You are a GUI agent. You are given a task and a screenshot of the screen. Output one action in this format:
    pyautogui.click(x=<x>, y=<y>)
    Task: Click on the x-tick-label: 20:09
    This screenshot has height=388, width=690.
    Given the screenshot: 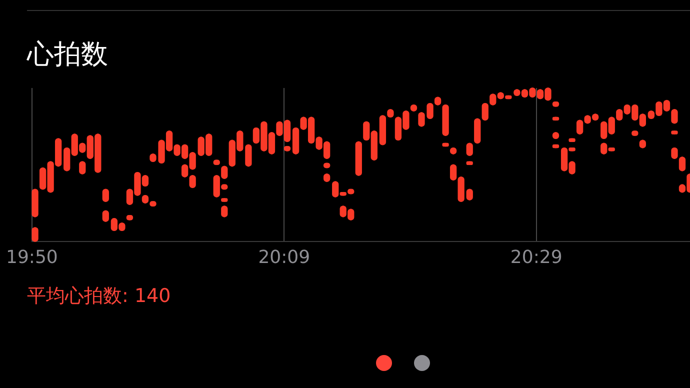 What is the action you would take?
    pyautogui.click(x=284, y=257)
    